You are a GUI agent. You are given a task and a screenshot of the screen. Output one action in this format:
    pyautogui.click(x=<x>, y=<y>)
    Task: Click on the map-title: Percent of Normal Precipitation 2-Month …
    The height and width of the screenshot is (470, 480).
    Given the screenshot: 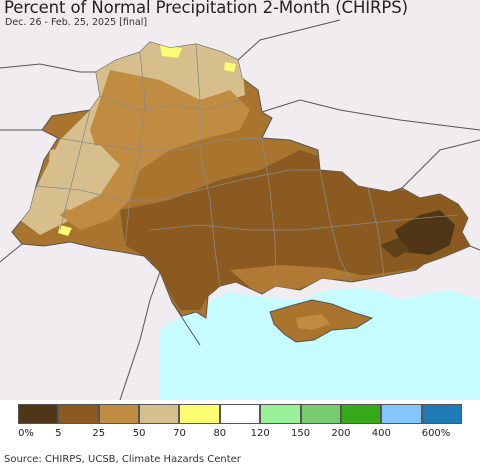 What is the action you would take?
    pyautogui.click(x=206, y=8)
    